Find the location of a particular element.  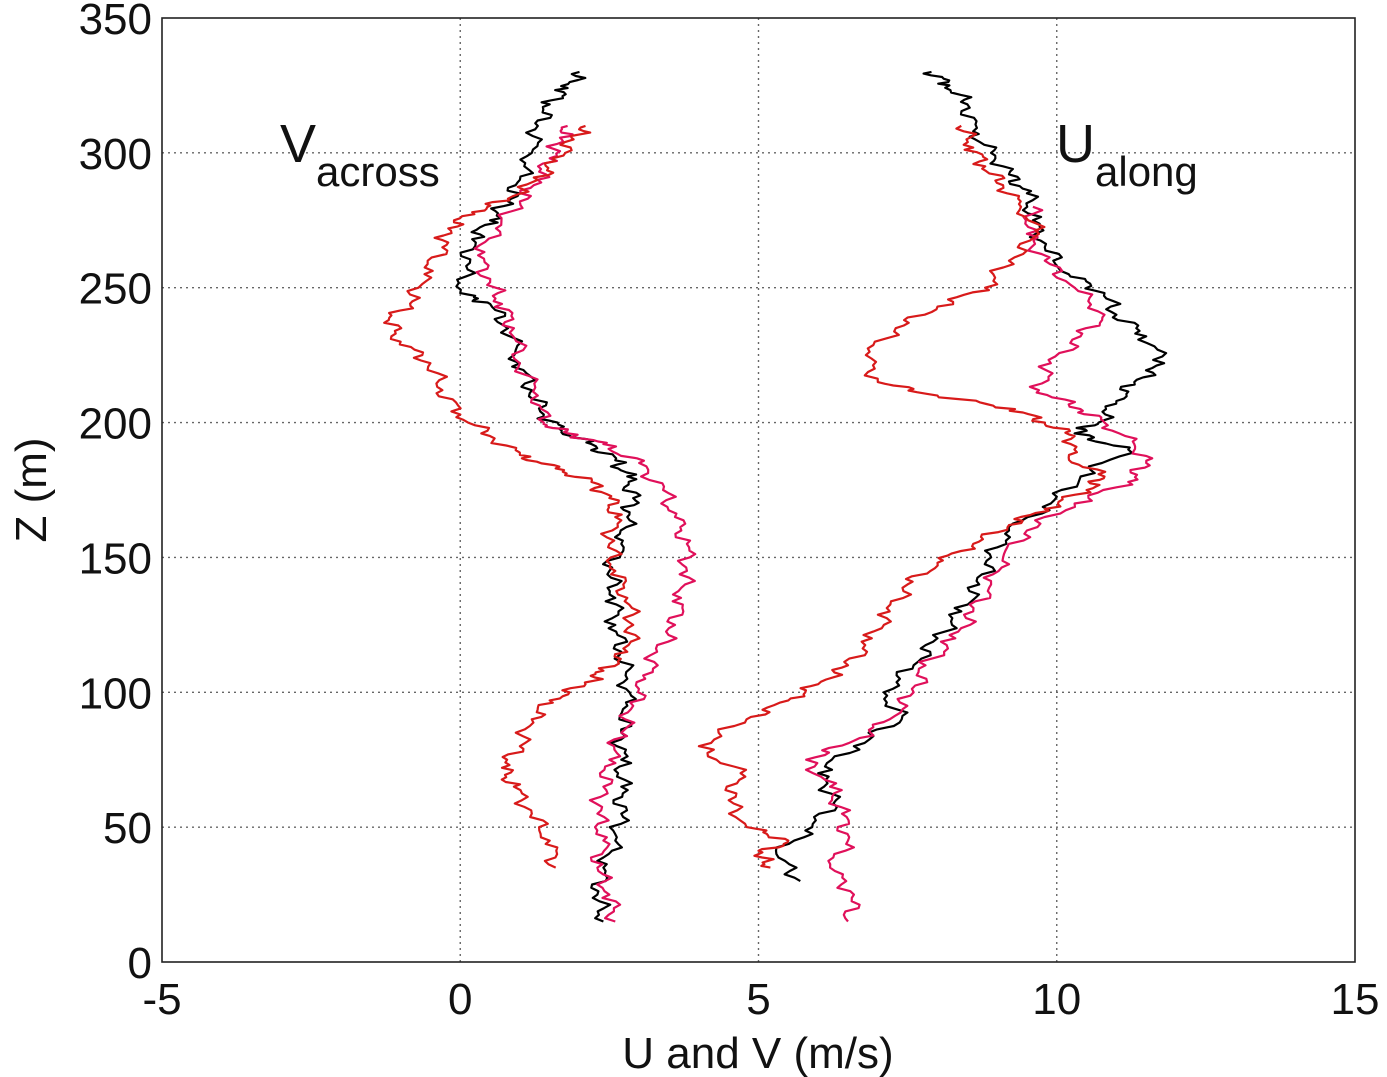

u-along-label: Ualong is located at coordinates (1127, 154).